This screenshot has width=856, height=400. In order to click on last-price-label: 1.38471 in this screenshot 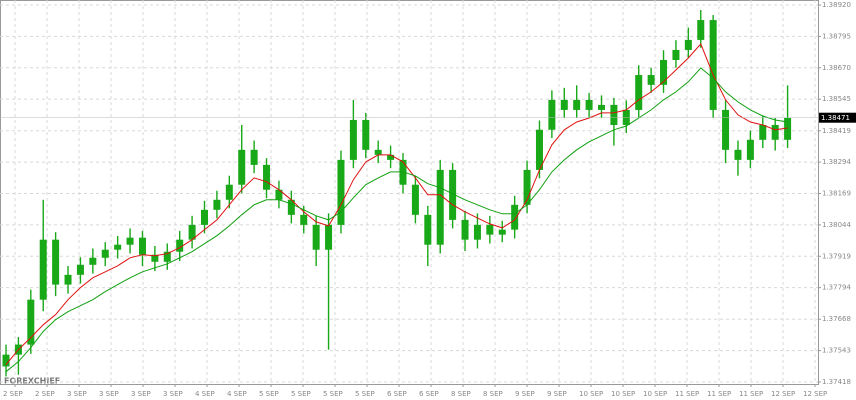, I will do `click(835, 118)`.